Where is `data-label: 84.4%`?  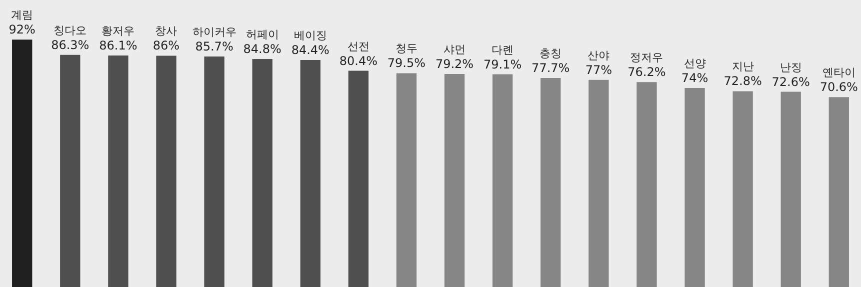 data-label: 84.4% is located at coordinates (310, 50).